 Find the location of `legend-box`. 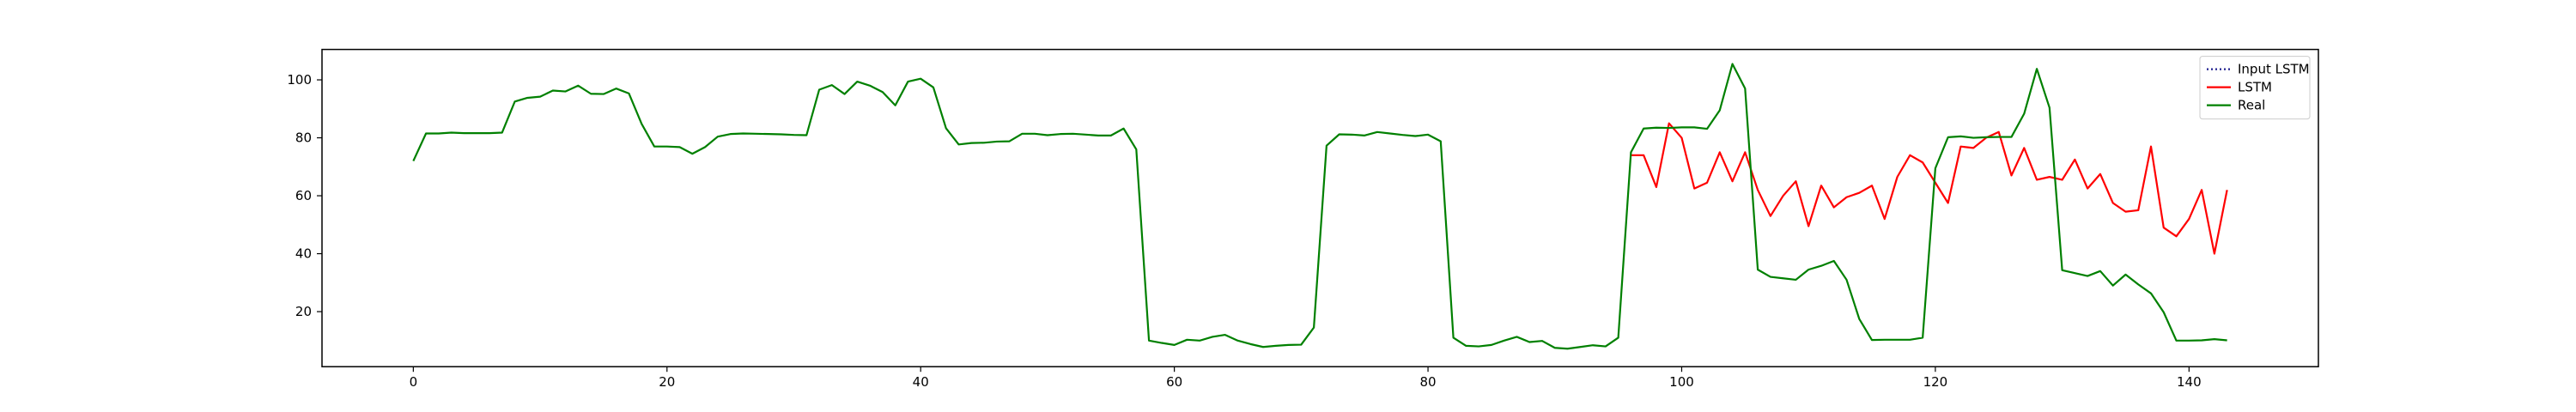

legend-box is located at coordinates (2255, 88).